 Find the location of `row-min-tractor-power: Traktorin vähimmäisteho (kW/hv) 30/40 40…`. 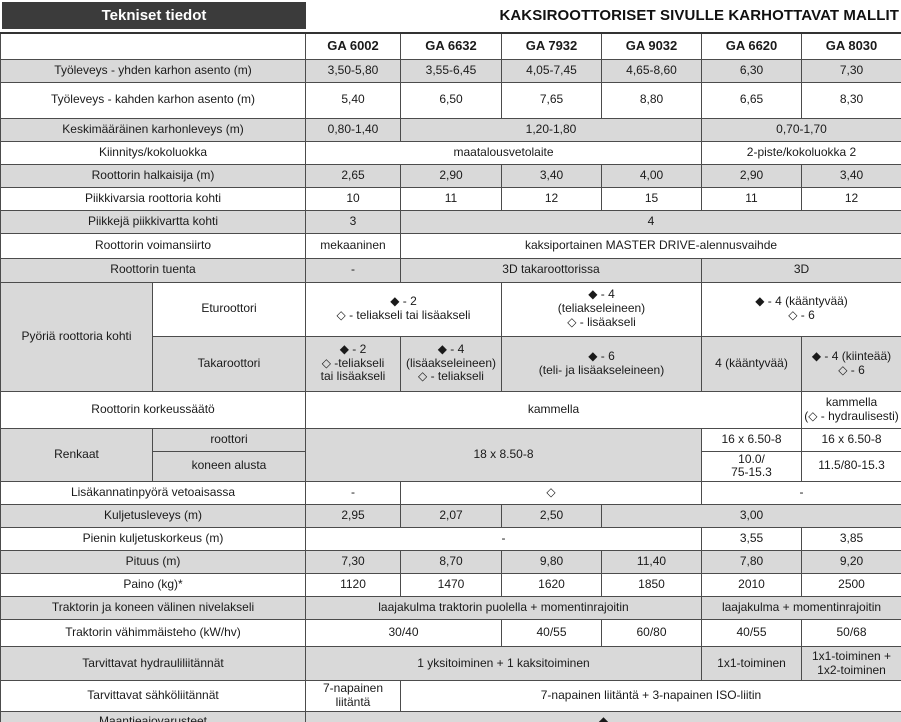

row-min-tractor-power: Traktorin vähimmäisteho (kW/hv) 30/40 40… is located at coordinates (450, 633).